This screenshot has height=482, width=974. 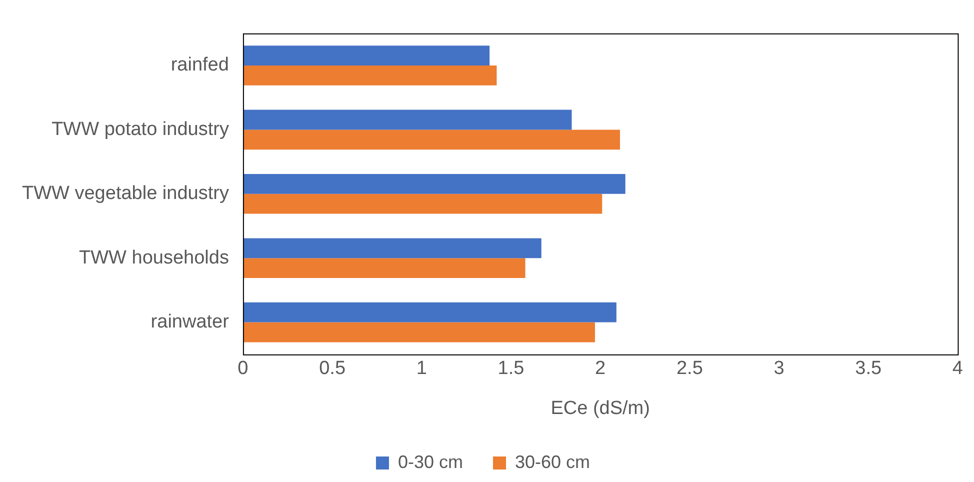 I want to click on x-tick-label: 0, so click(x=243, y=369).